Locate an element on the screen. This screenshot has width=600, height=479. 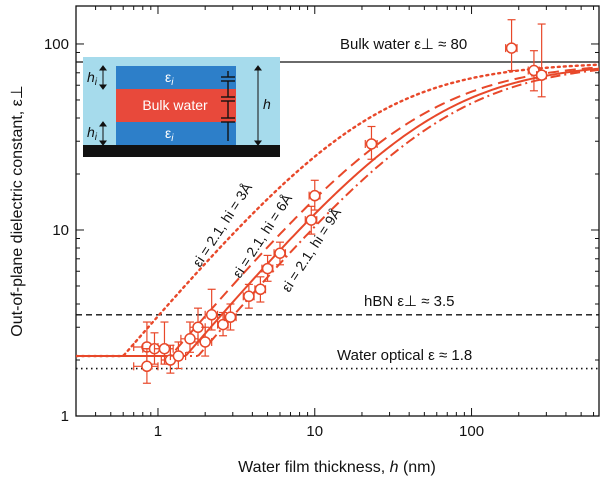
x-tick-label-10: 10 is located at coordinates (314, 431).